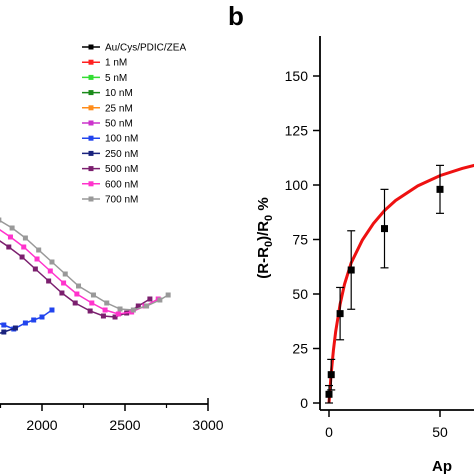 This screenshot has width=474, height=474. What do you see at coordinates (145, 48) in the screenshot?
I see `legend-label: Au/Cys/PDIC/ZEA` at bounding box center [145, 48].